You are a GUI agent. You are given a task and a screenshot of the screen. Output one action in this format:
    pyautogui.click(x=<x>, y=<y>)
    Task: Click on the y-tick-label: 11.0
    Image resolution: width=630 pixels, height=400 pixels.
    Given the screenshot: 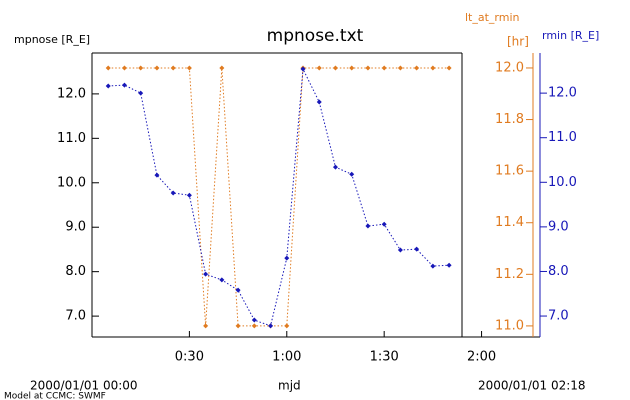 What is the action you would take?
    pyautogui.click(x=71, y=138)
    